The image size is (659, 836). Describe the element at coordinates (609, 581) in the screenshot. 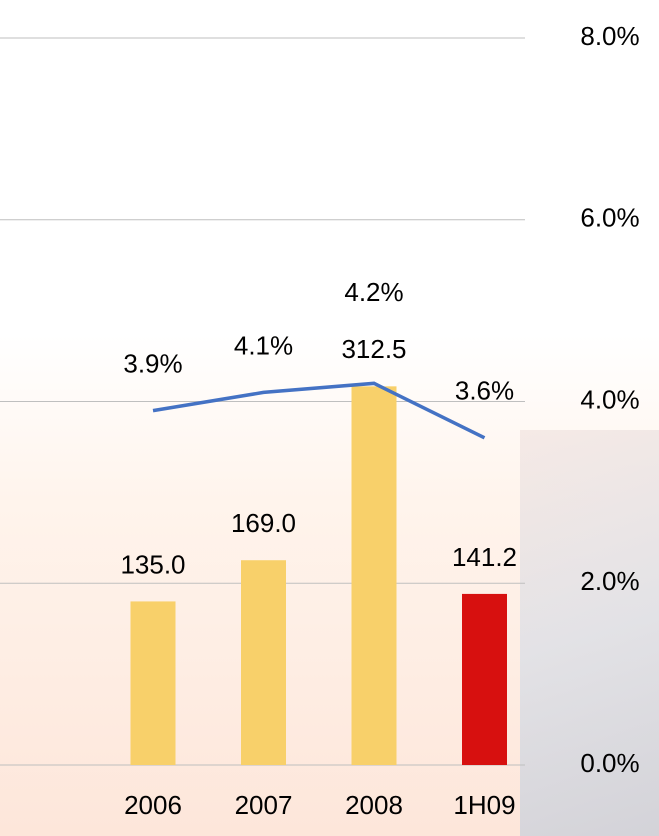

I see `y2-tick-label: 2.0%` at that location.